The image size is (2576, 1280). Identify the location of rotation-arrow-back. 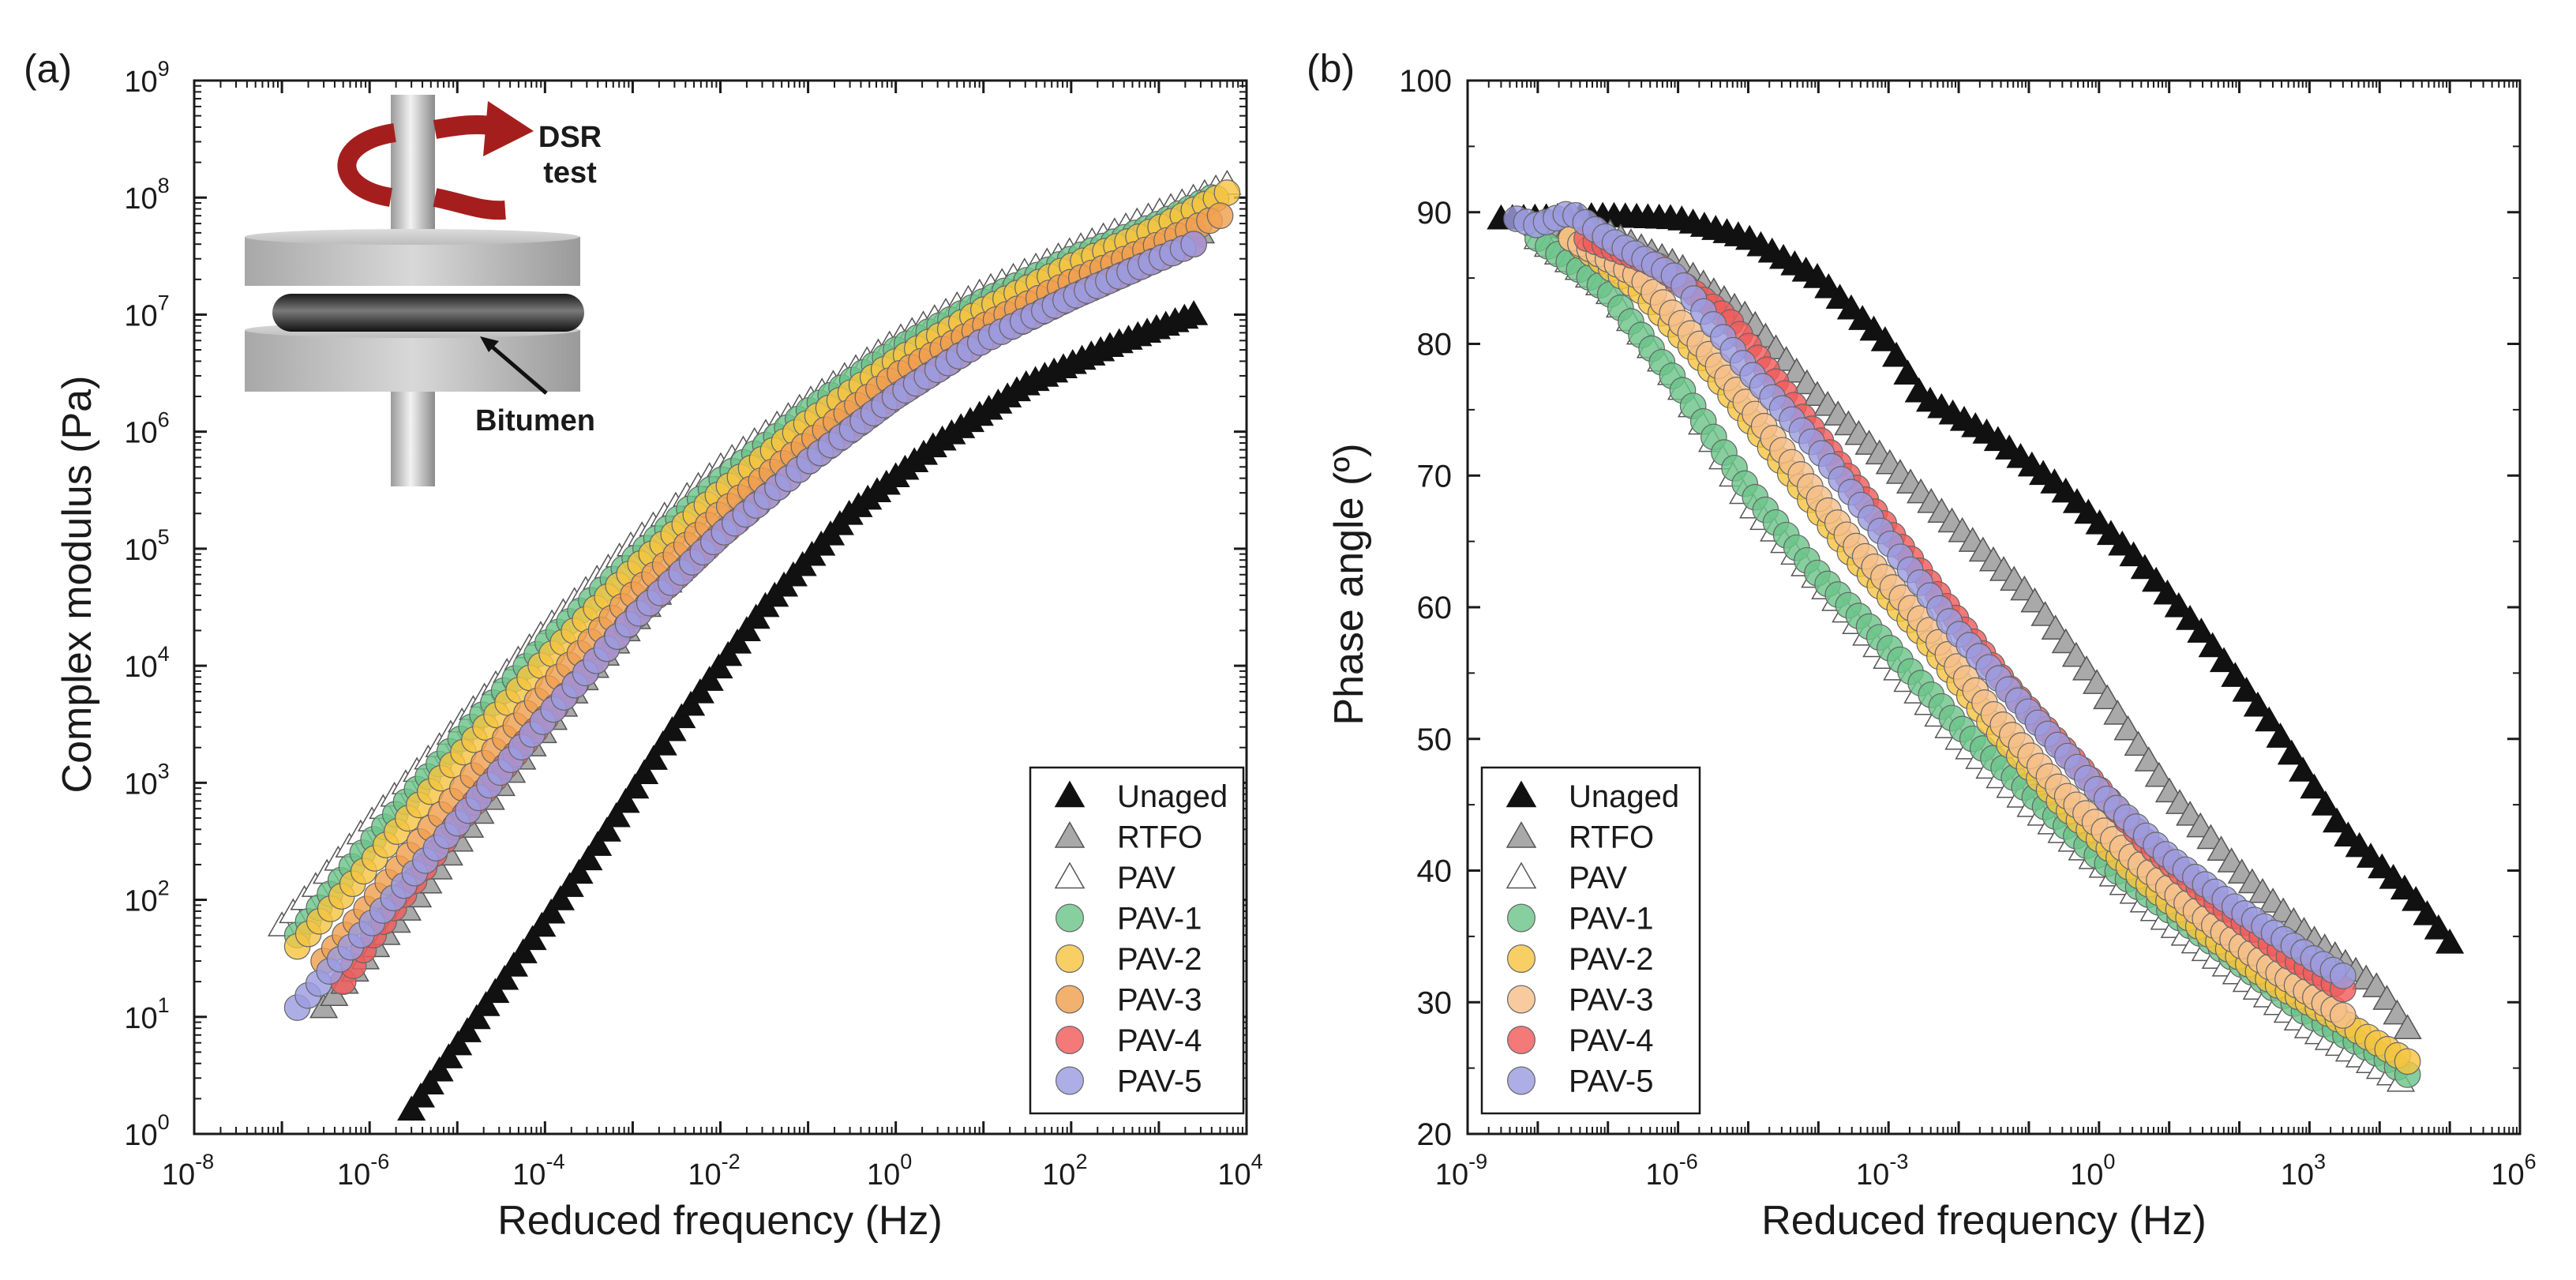
(367, 165).